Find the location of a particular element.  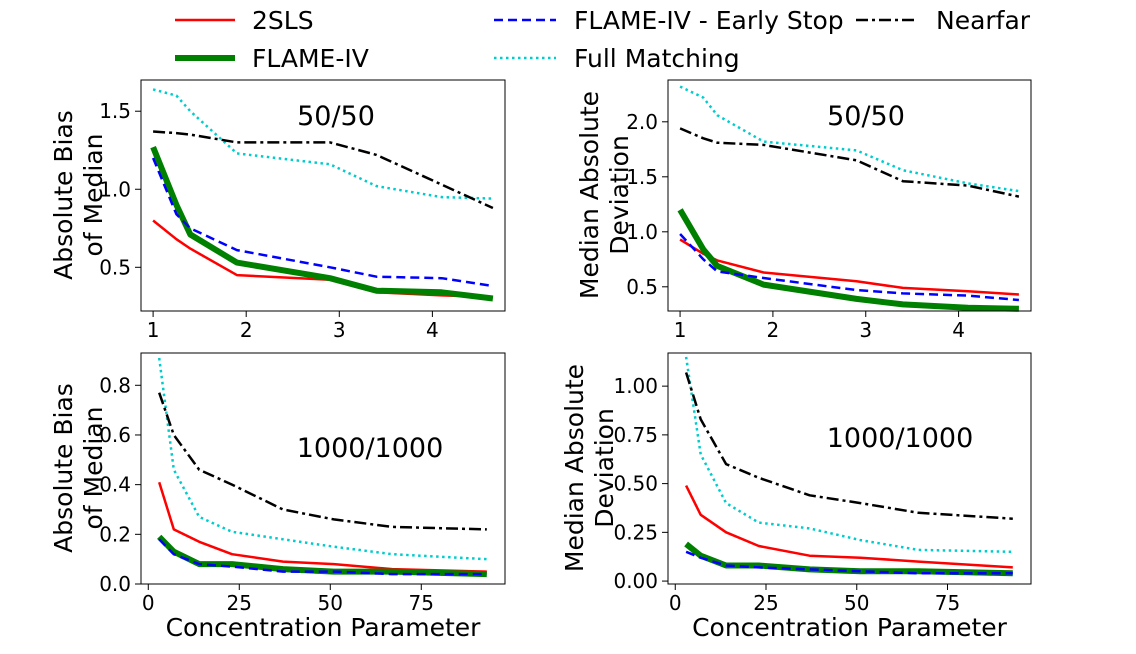

y-tick-label: 0.4 is located at coordinates (115, 485).